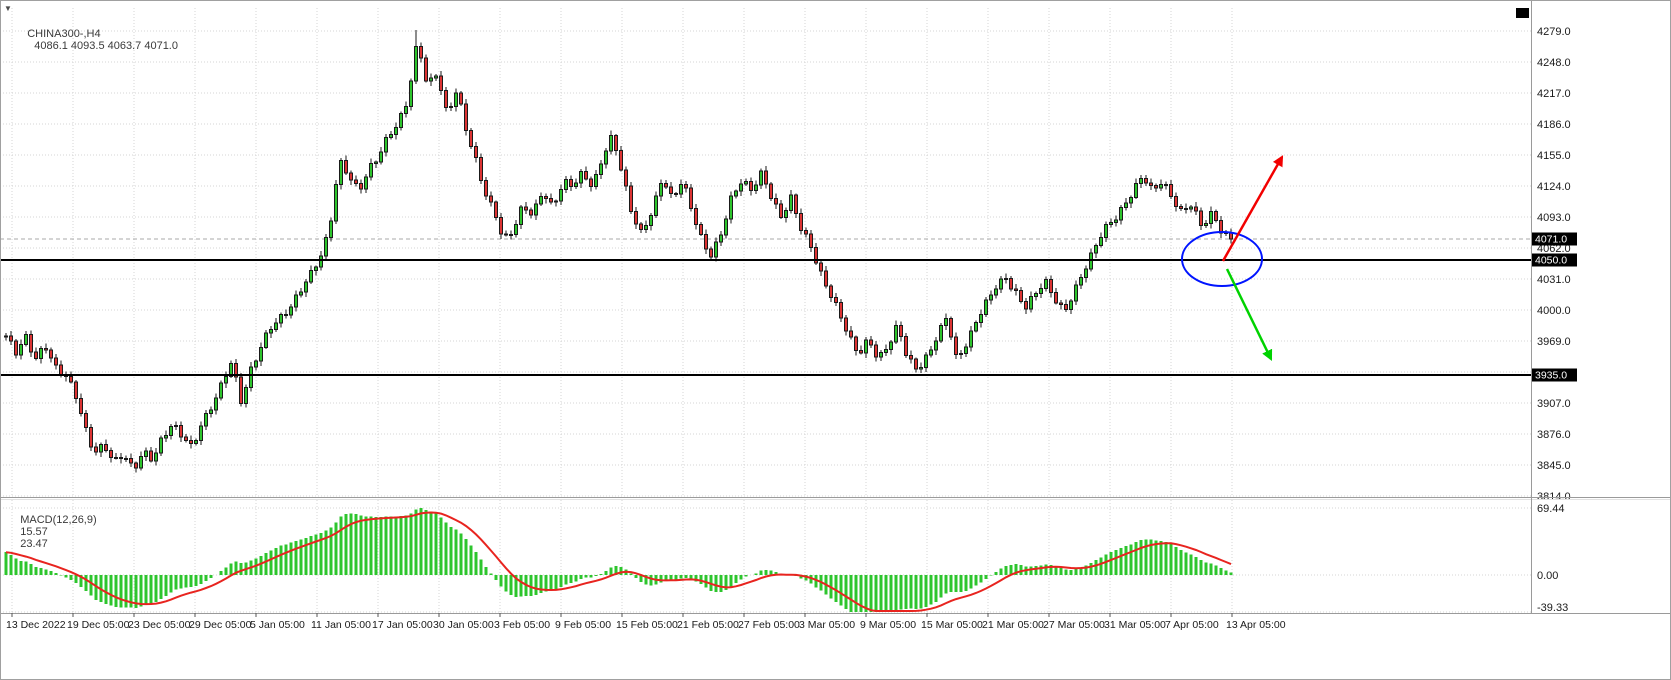 The width and height of the screenshot is (1671, 680). I want to click on svg-text: 4050.0, so click(1551, 261).